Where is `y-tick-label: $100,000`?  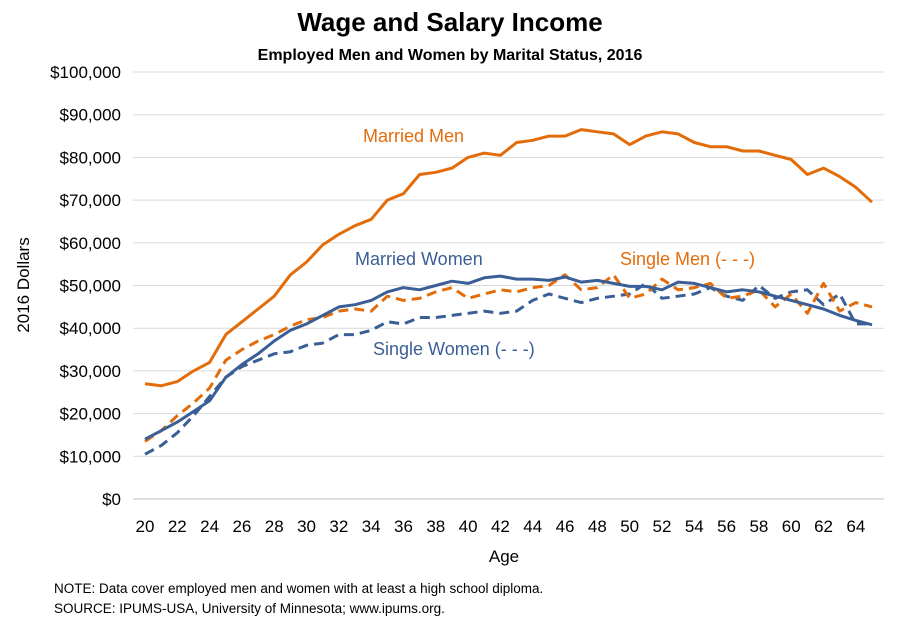 y-tick-label: $100,000 is located at coordinates (85, 72).